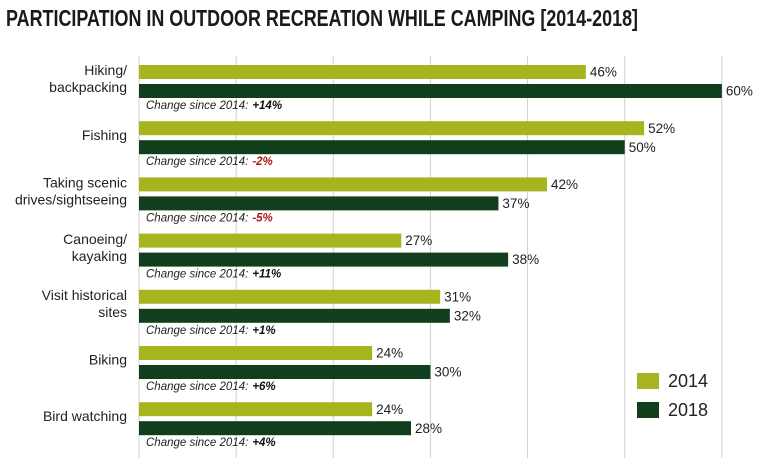 Image resolution: width=768 pixels, height=464 pixels. I want to click on change-value: -2%, so click(262, 162).